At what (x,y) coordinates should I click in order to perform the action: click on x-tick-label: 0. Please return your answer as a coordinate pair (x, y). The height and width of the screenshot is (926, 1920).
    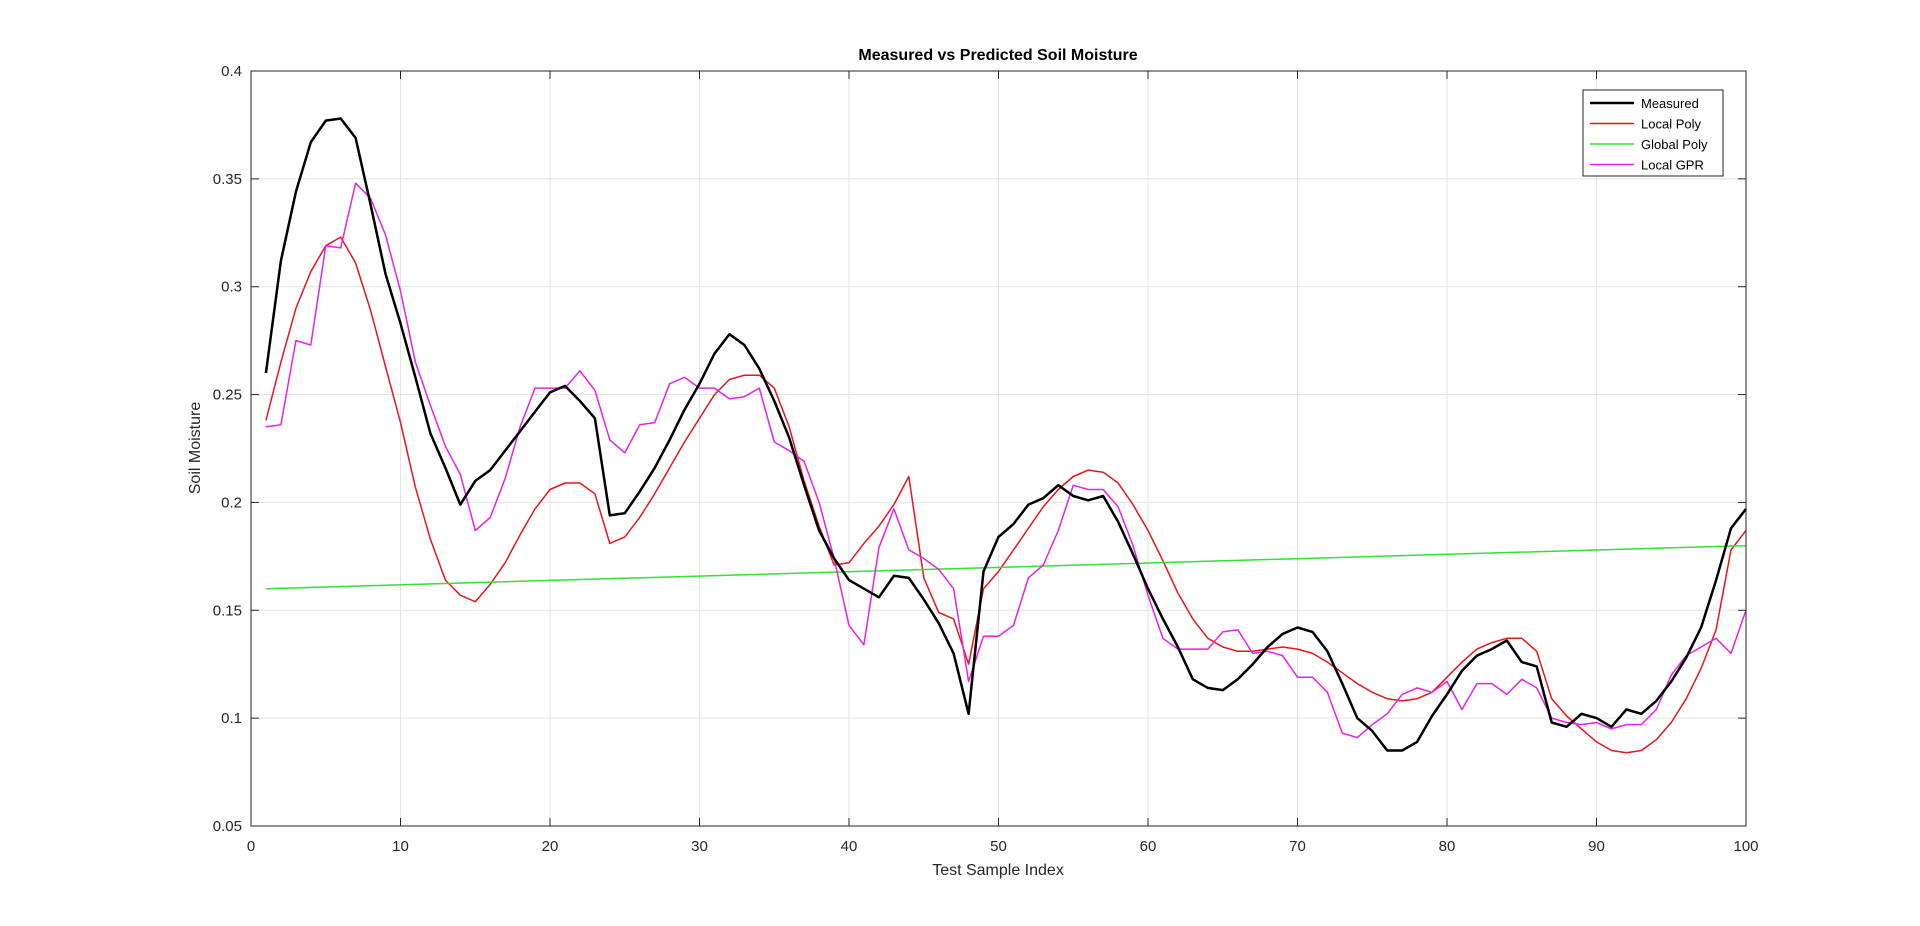
    Looking at the image, I should click on (251, 846).